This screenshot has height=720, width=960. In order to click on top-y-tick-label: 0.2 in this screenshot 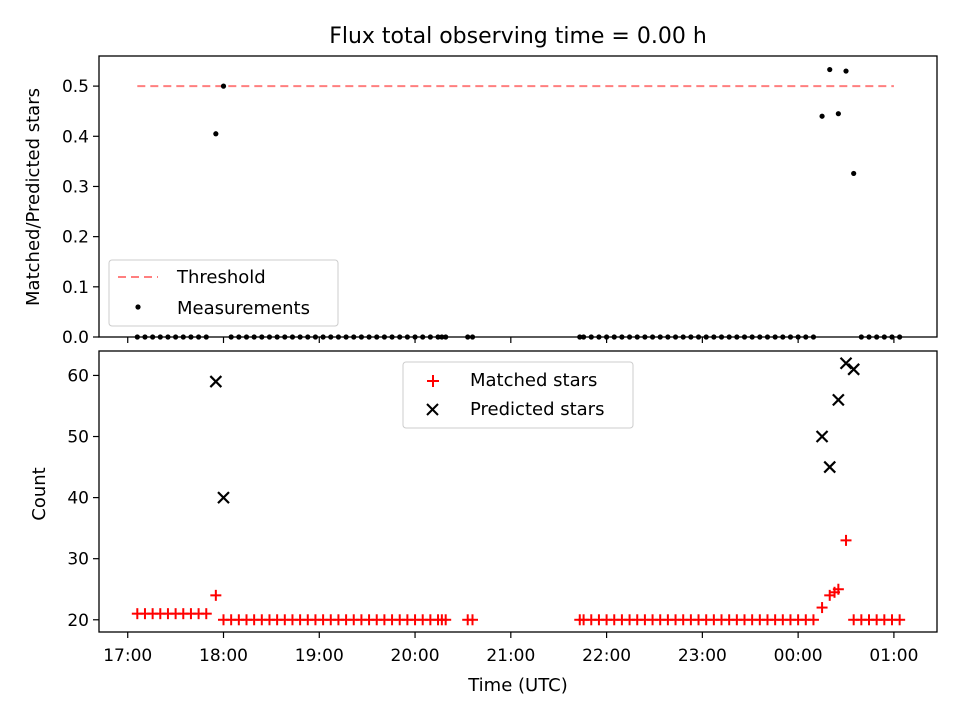, I will do `click(75, 238)`.